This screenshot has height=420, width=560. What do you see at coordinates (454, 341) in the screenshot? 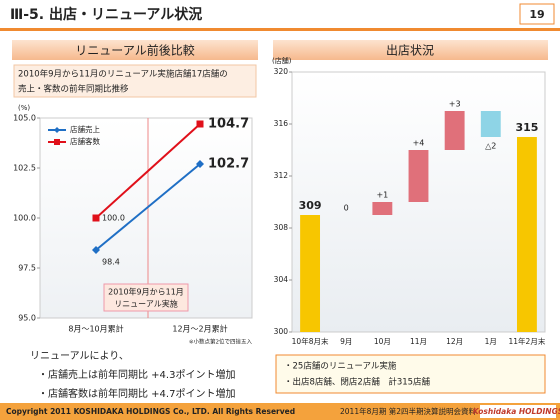
I see `x-tick-label: 12月` at bounding box center [454, 341].